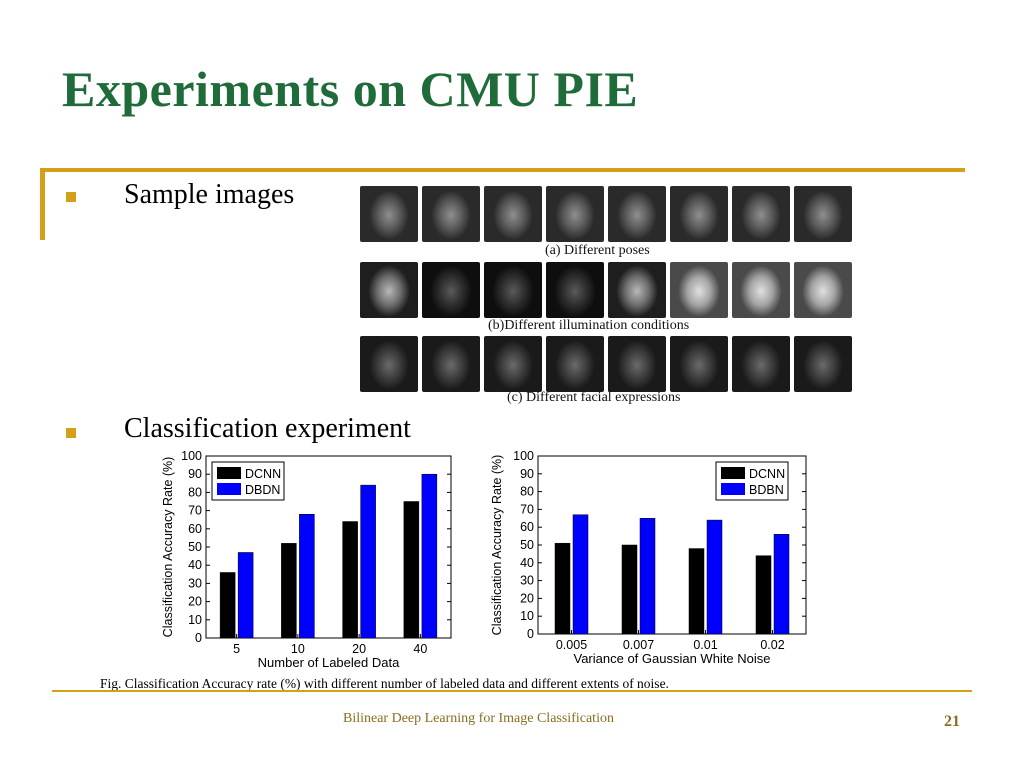 The image size is (1024, 768). Describe the element at coordinates (571, 645) in the screenshot. I see `x-tick-label: 0.005` at that location.